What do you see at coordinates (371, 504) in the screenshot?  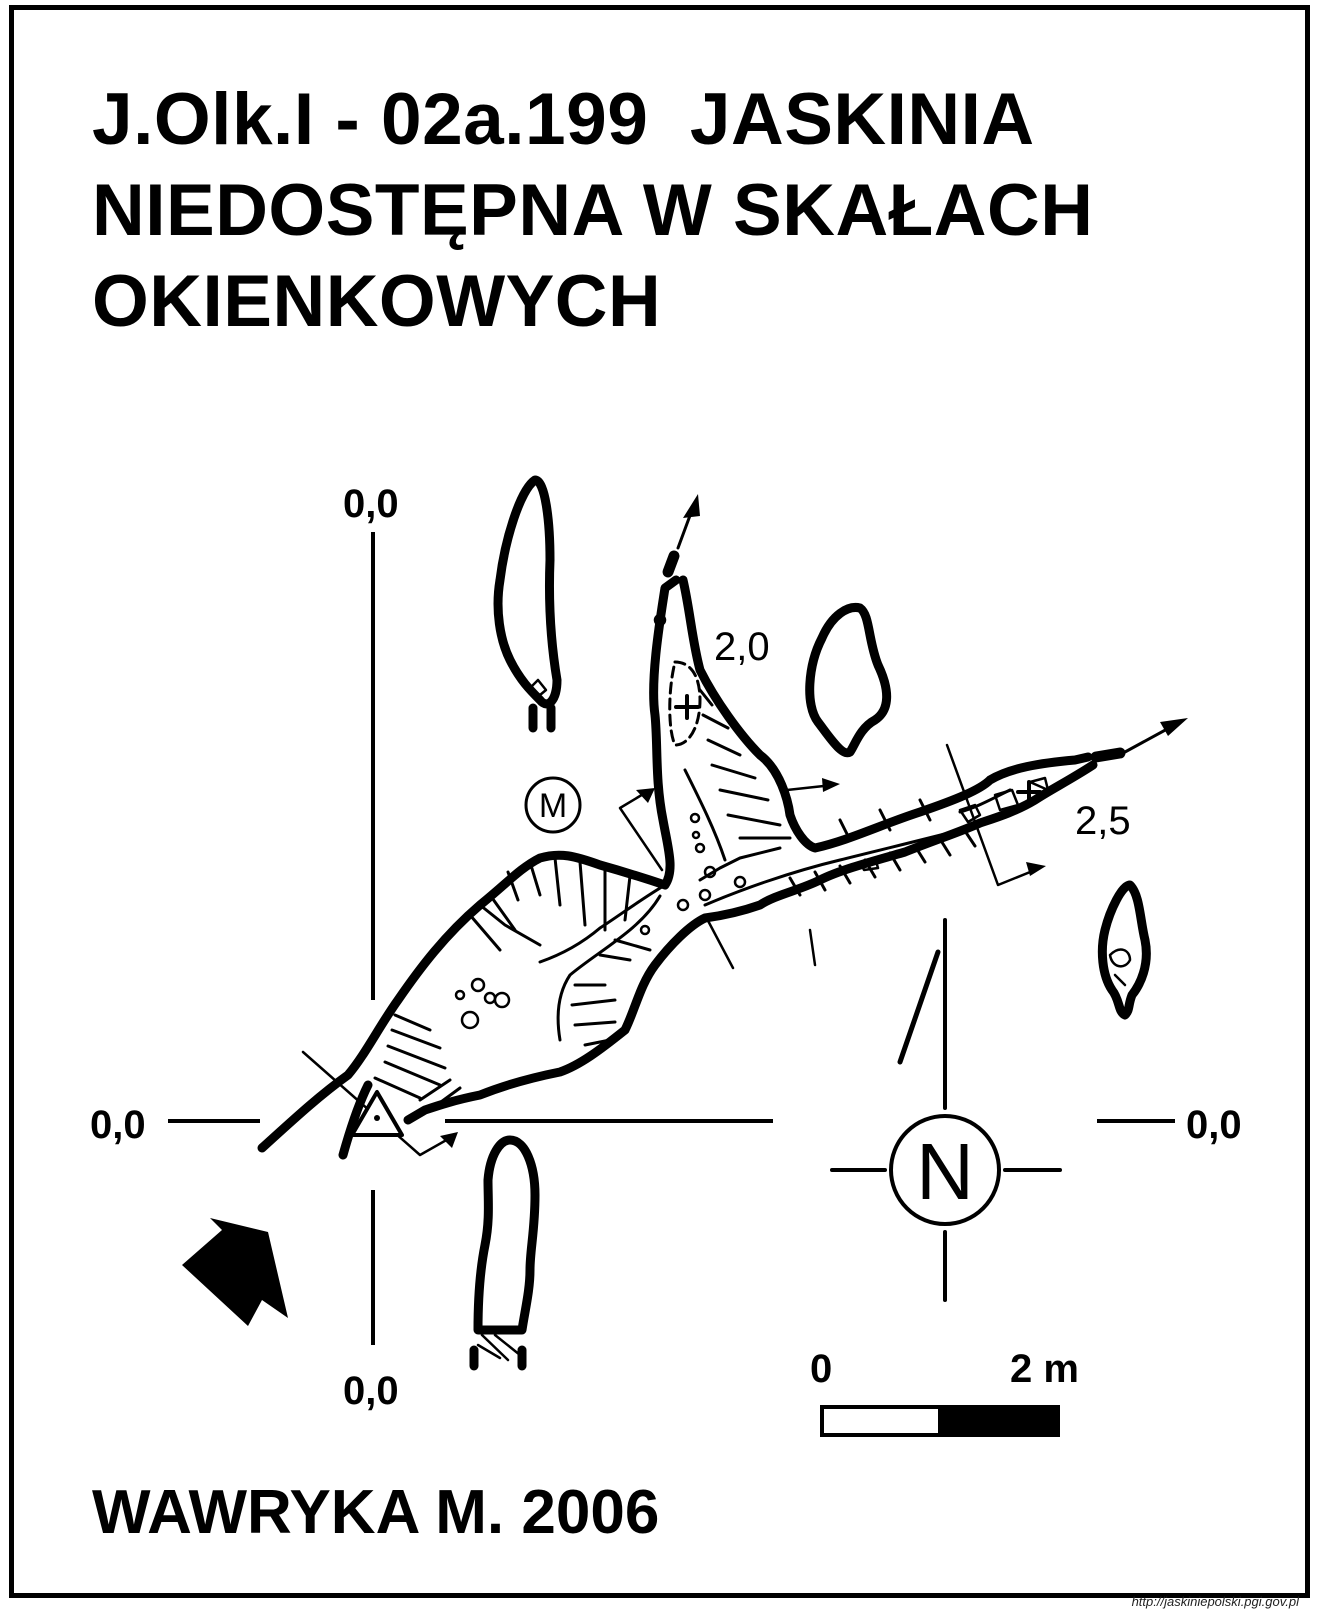 I see `section-label-top: 0,0` at bounding box center [371, 504].